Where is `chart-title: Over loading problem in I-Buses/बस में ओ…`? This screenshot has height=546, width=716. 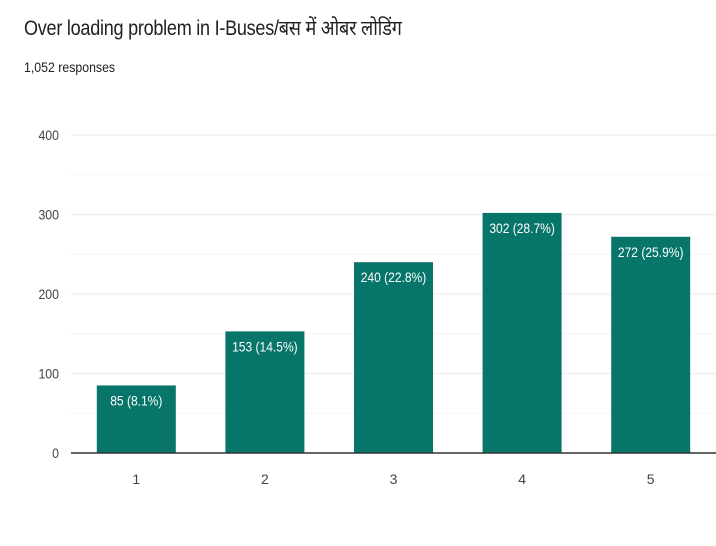
chart-title: Over loading problem in I-Buses/बस में ओ… is located at coordinates (213, 28).